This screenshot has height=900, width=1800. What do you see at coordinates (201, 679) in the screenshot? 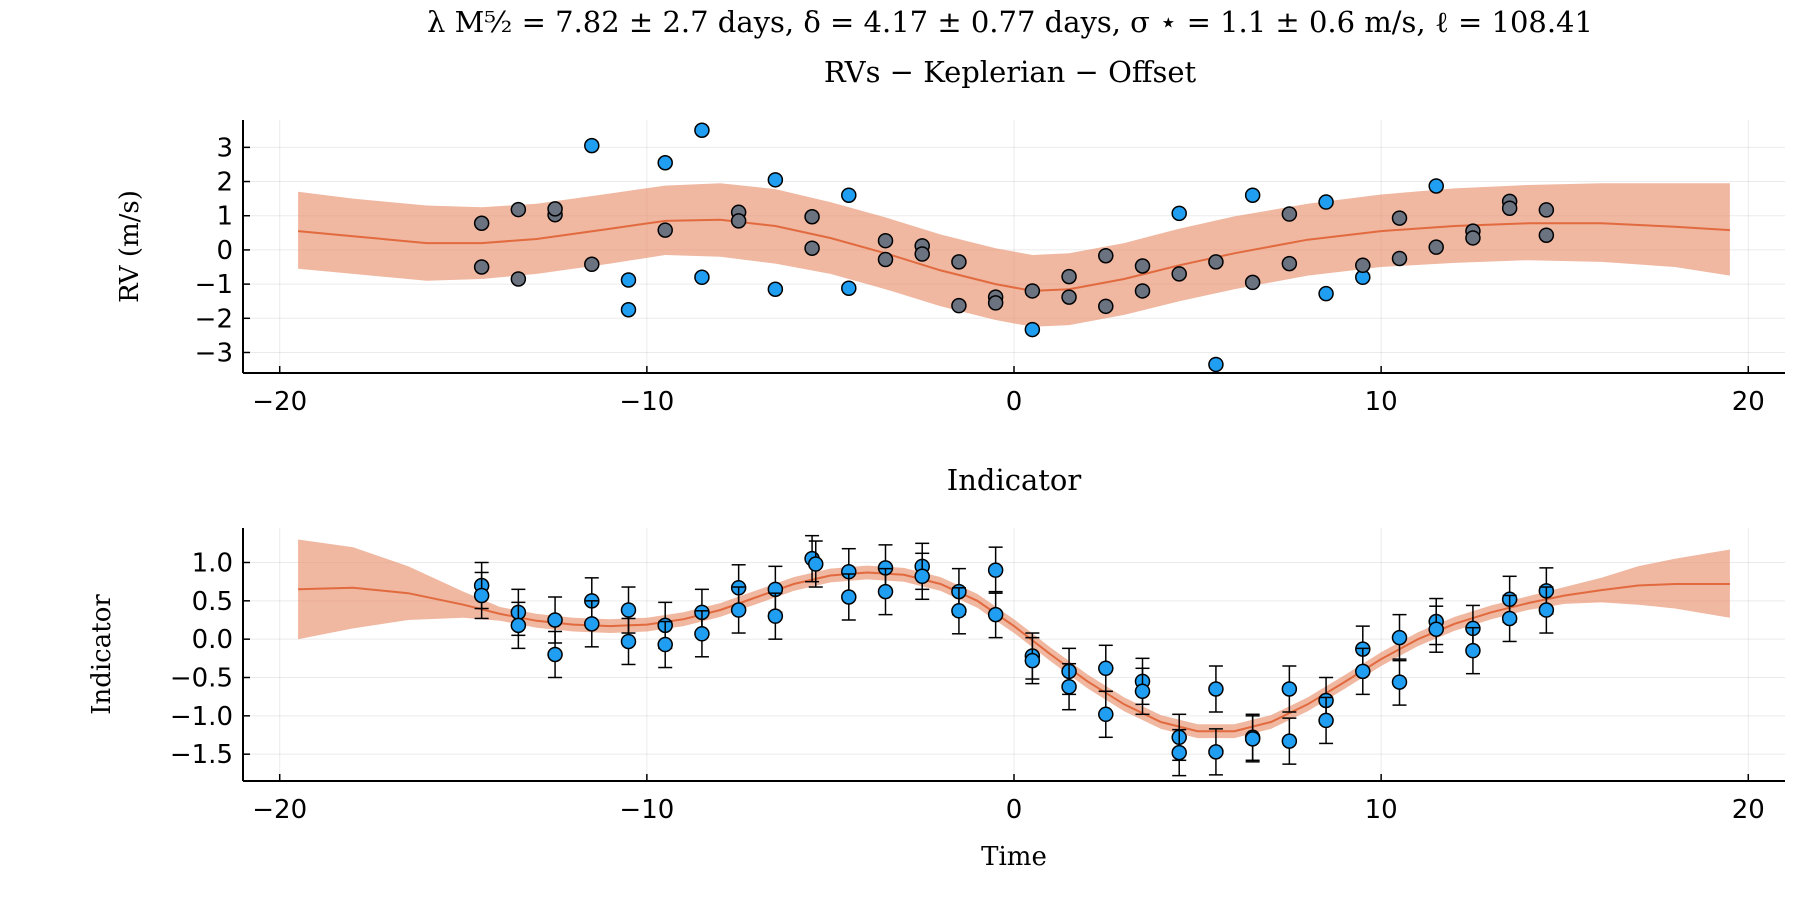
I see `y-tick-label: −0.5` at bounding box center [201, 679].